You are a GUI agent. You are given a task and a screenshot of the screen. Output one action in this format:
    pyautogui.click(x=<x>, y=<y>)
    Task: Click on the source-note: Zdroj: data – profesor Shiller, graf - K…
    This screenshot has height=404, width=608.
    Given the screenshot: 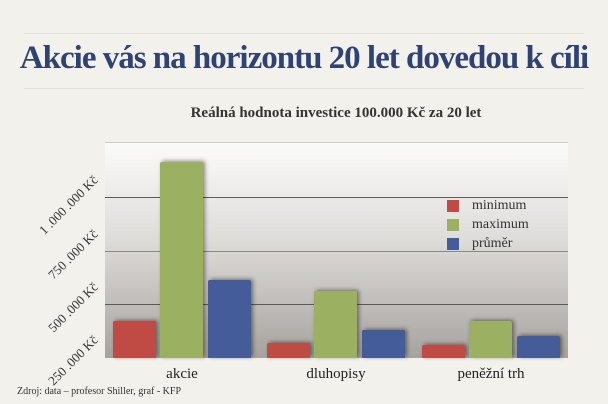 What is the action you would take?
    pyautogui.click(x=99, y=391)
    